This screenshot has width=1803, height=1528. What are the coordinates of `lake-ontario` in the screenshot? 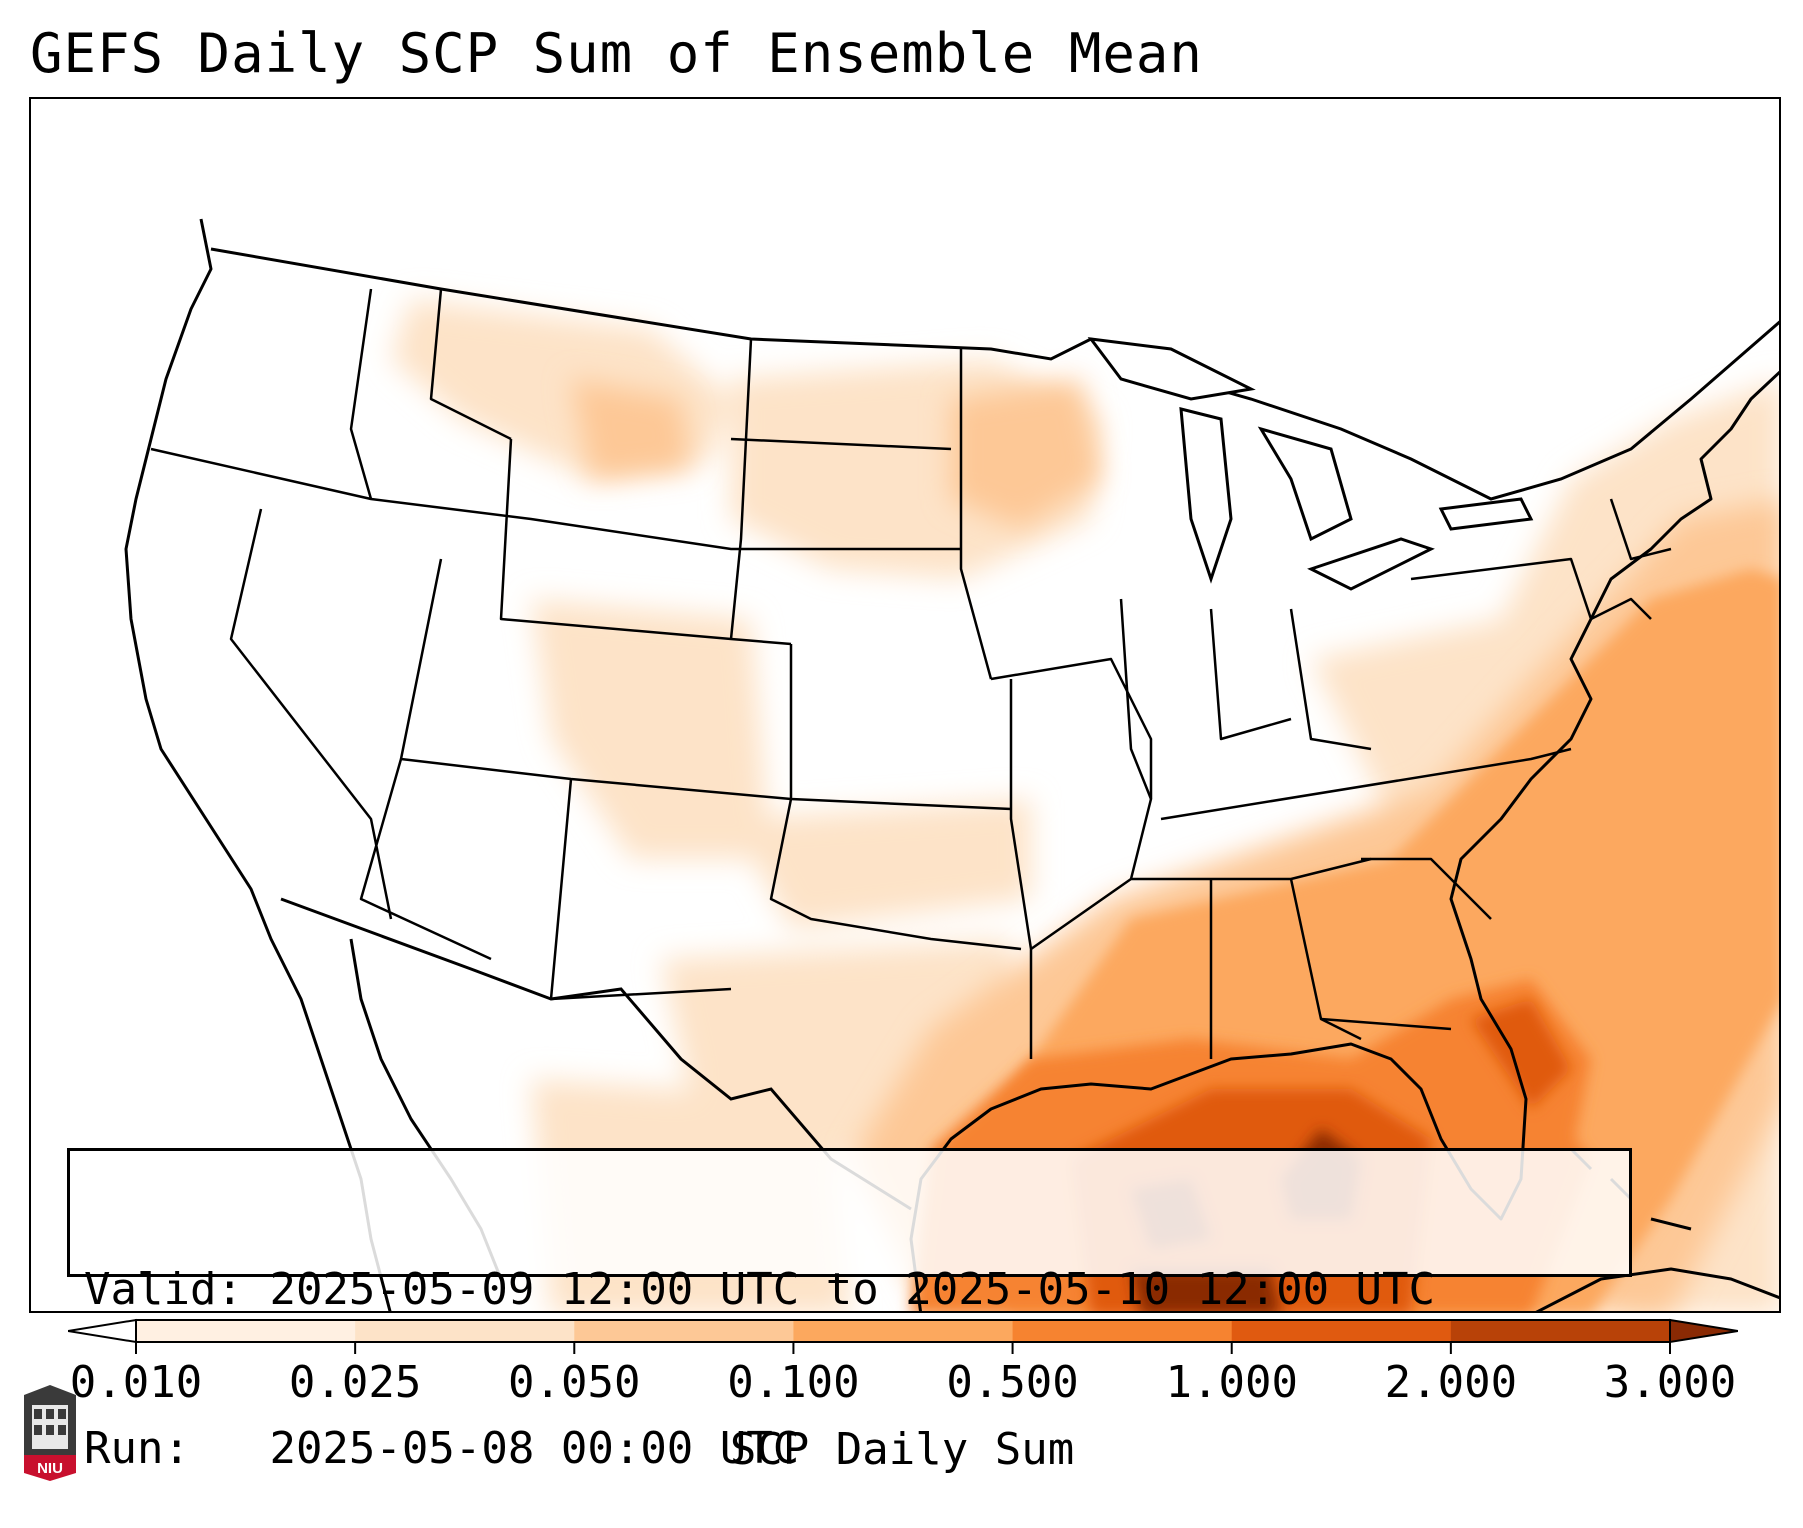 It's located at (1486, 514).